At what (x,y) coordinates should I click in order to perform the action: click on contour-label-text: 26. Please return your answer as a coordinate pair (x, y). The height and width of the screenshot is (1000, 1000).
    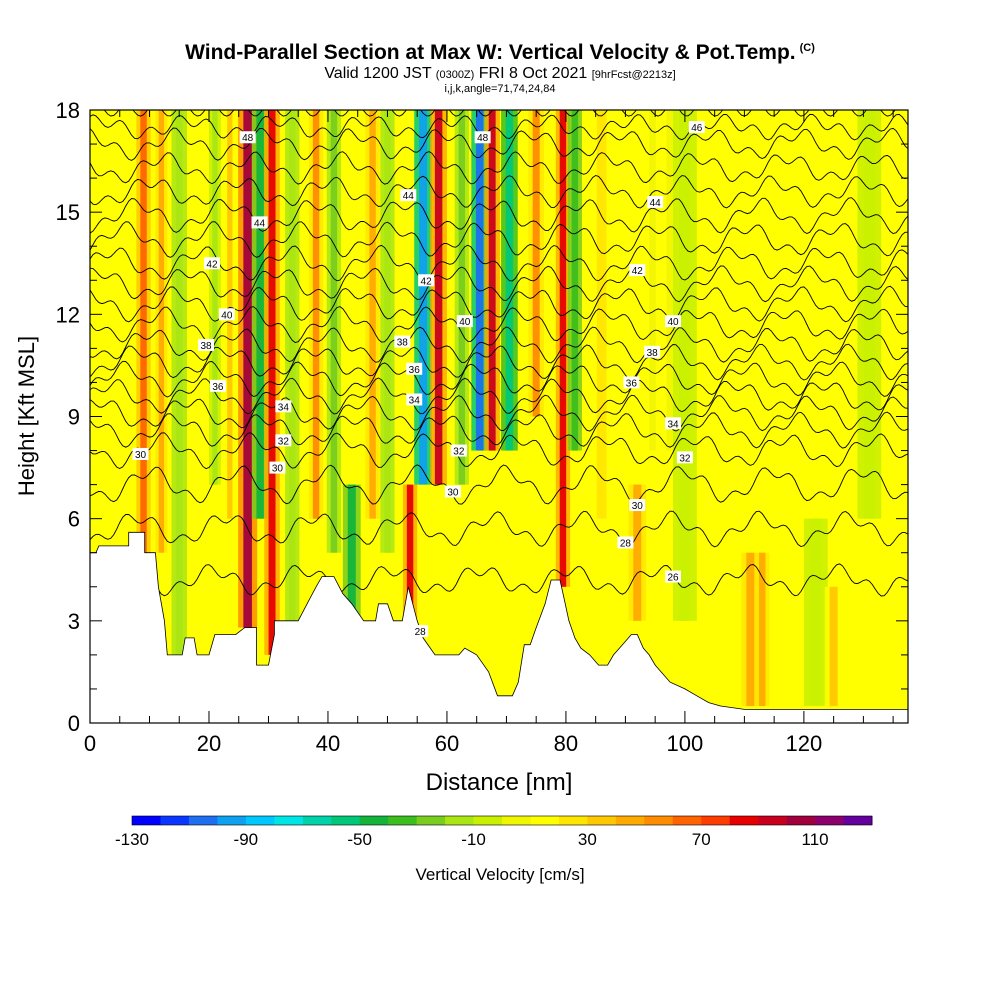
    Looking at the image, I should click on (673, 578).